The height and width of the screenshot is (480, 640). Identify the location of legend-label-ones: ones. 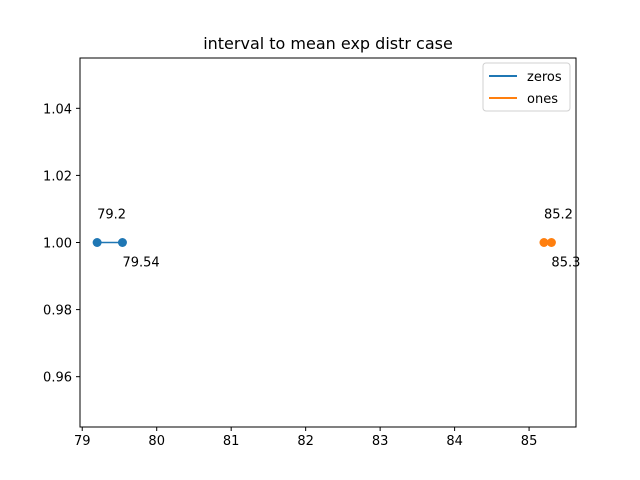
(542, 99).